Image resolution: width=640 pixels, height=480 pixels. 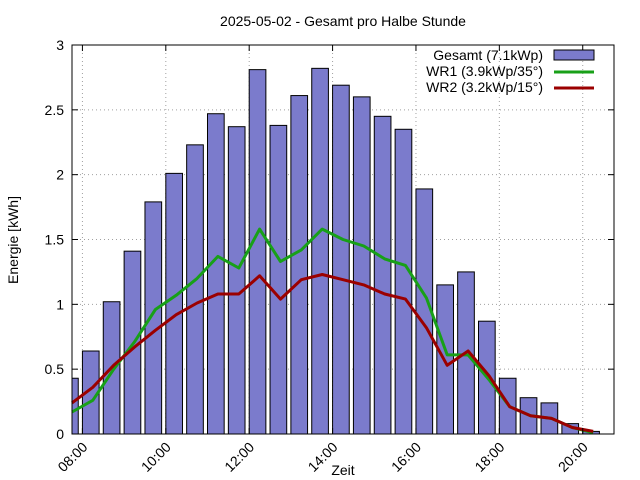 What do you see at coordinates (574, 55) in the screenshot?
I see `legend-swatch-gesamt` at bounding box center [574, 55].